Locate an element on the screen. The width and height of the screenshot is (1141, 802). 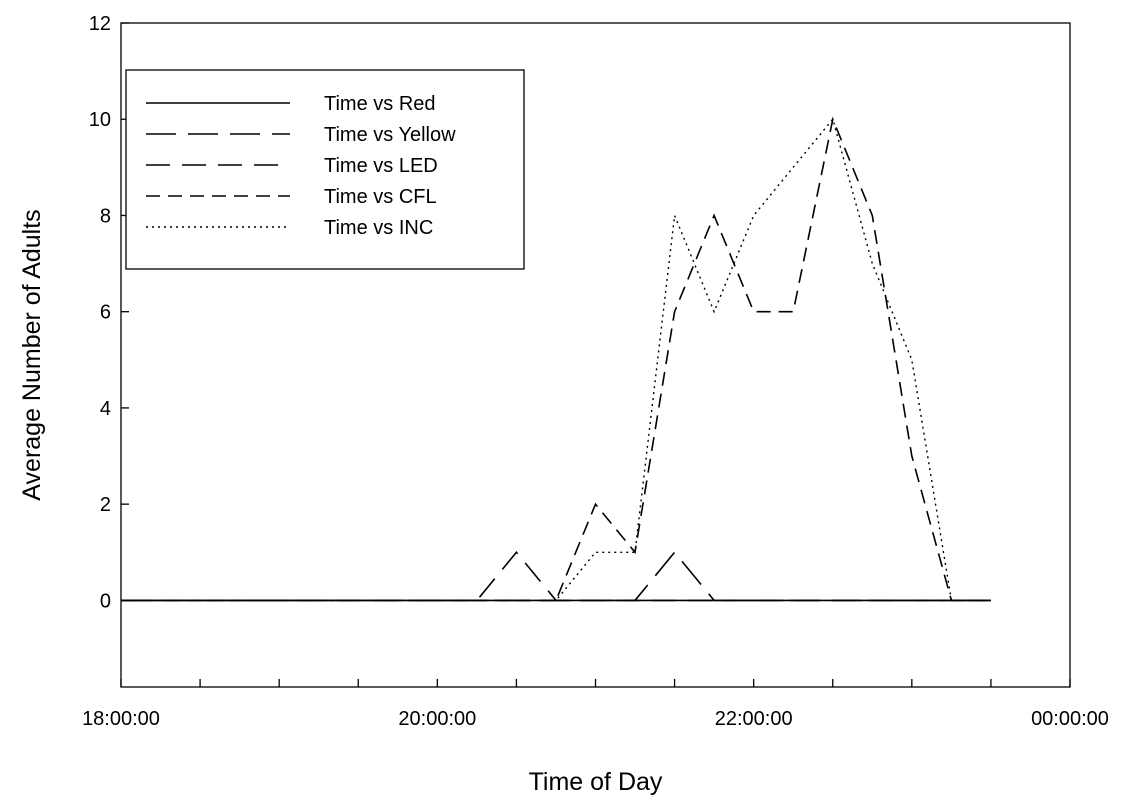
y-axis: 0 2 4 6 8 10 12 is located at coordinates (109, 312).